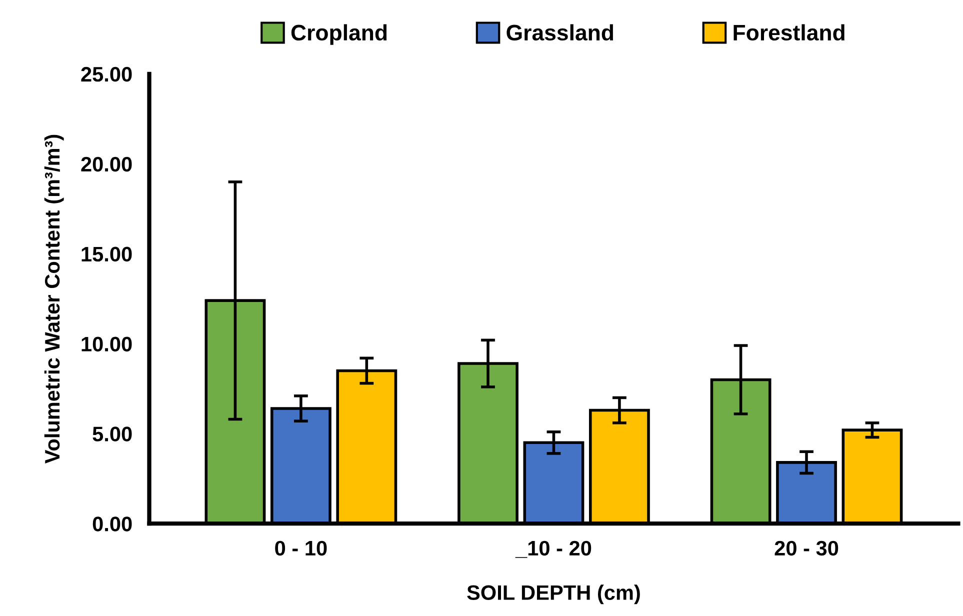 The width and height of the screenshot is (963, 616). I want to click on y-tick-label: 15.00, so click(107, 254).